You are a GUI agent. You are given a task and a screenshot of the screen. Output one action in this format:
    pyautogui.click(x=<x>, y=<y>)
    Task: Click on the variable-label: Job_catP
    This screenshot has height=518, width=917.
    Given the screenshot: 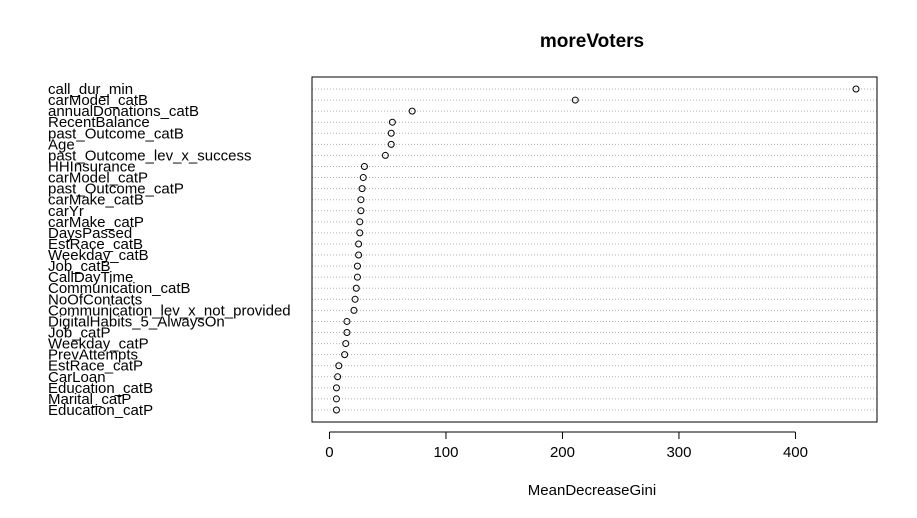 What is the action you would take?
    pyautogui.click(x=79, y=333)
    